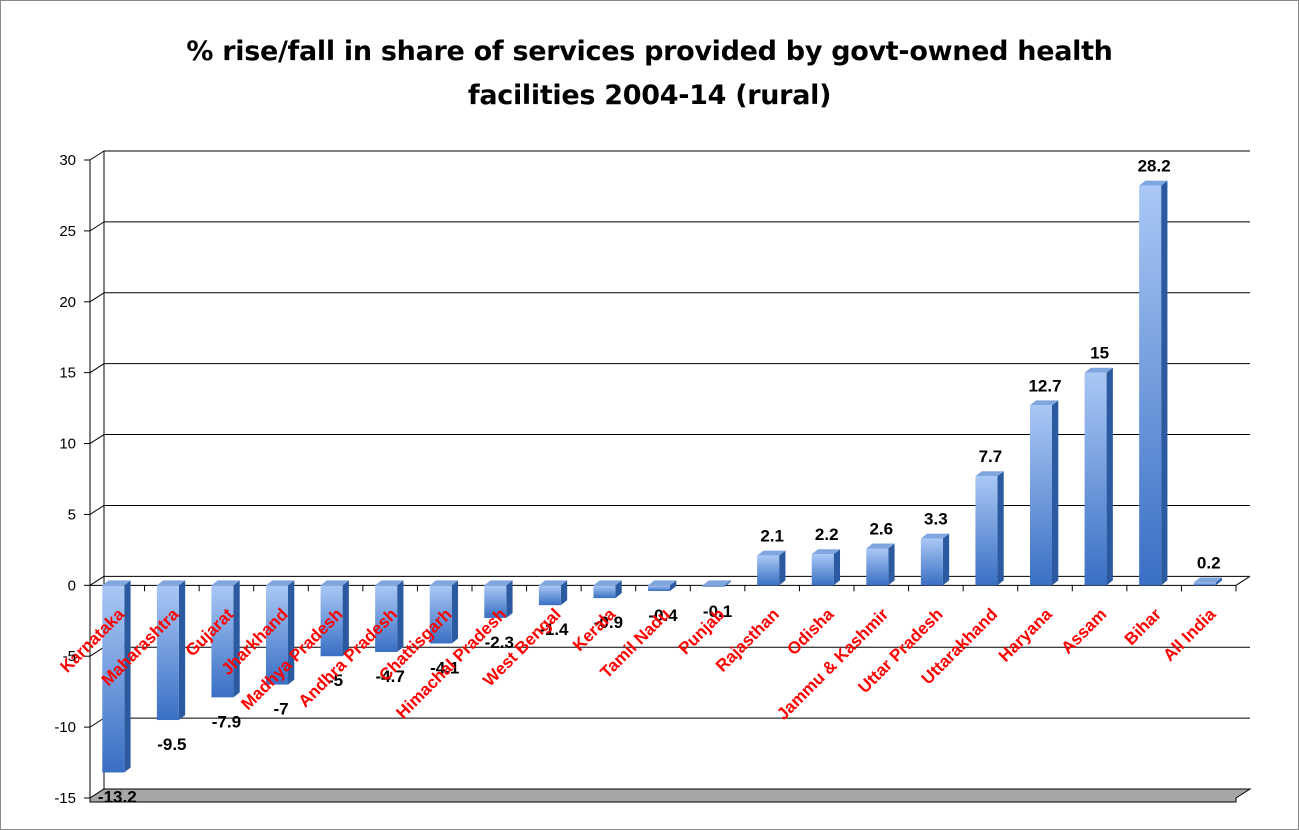  I want to click on data-label: -9.5, so click(171, 744).